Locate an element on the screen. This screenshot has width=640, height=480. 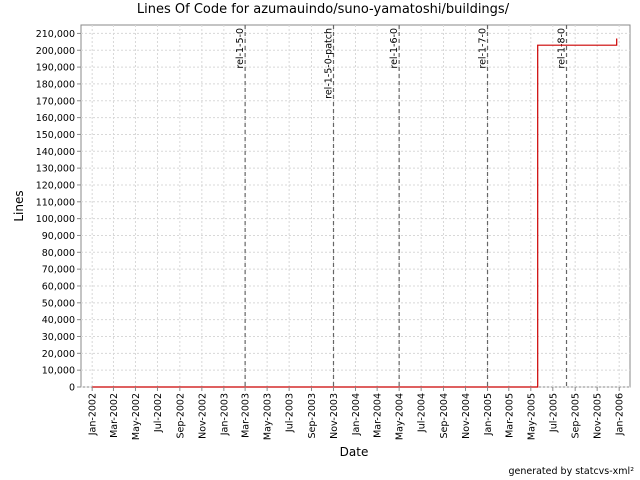
x-tick-label: Nov-2003 is located at coordinates (334, 416).